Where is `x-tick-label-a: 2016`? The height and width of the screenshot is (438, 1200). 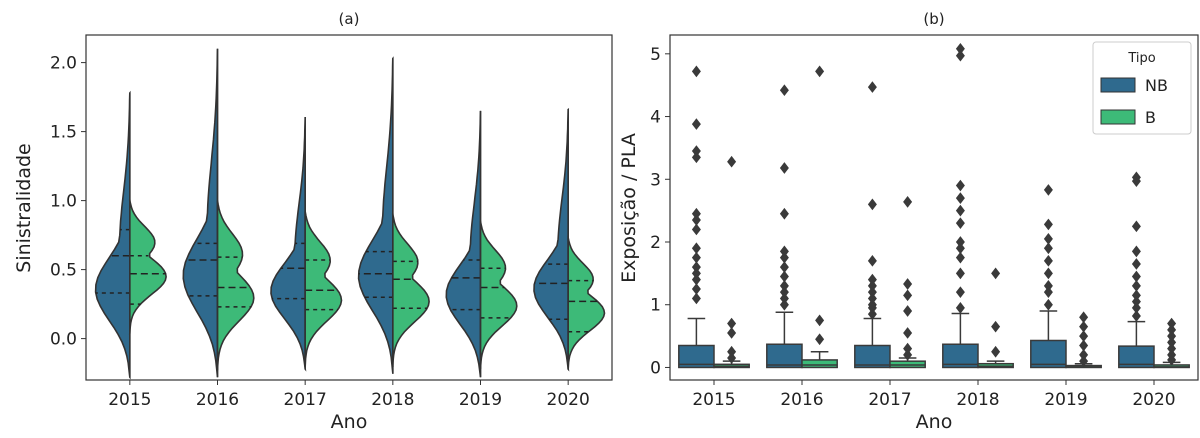
x-tick-label-a: 2016 is located at coordinates (217, 400).